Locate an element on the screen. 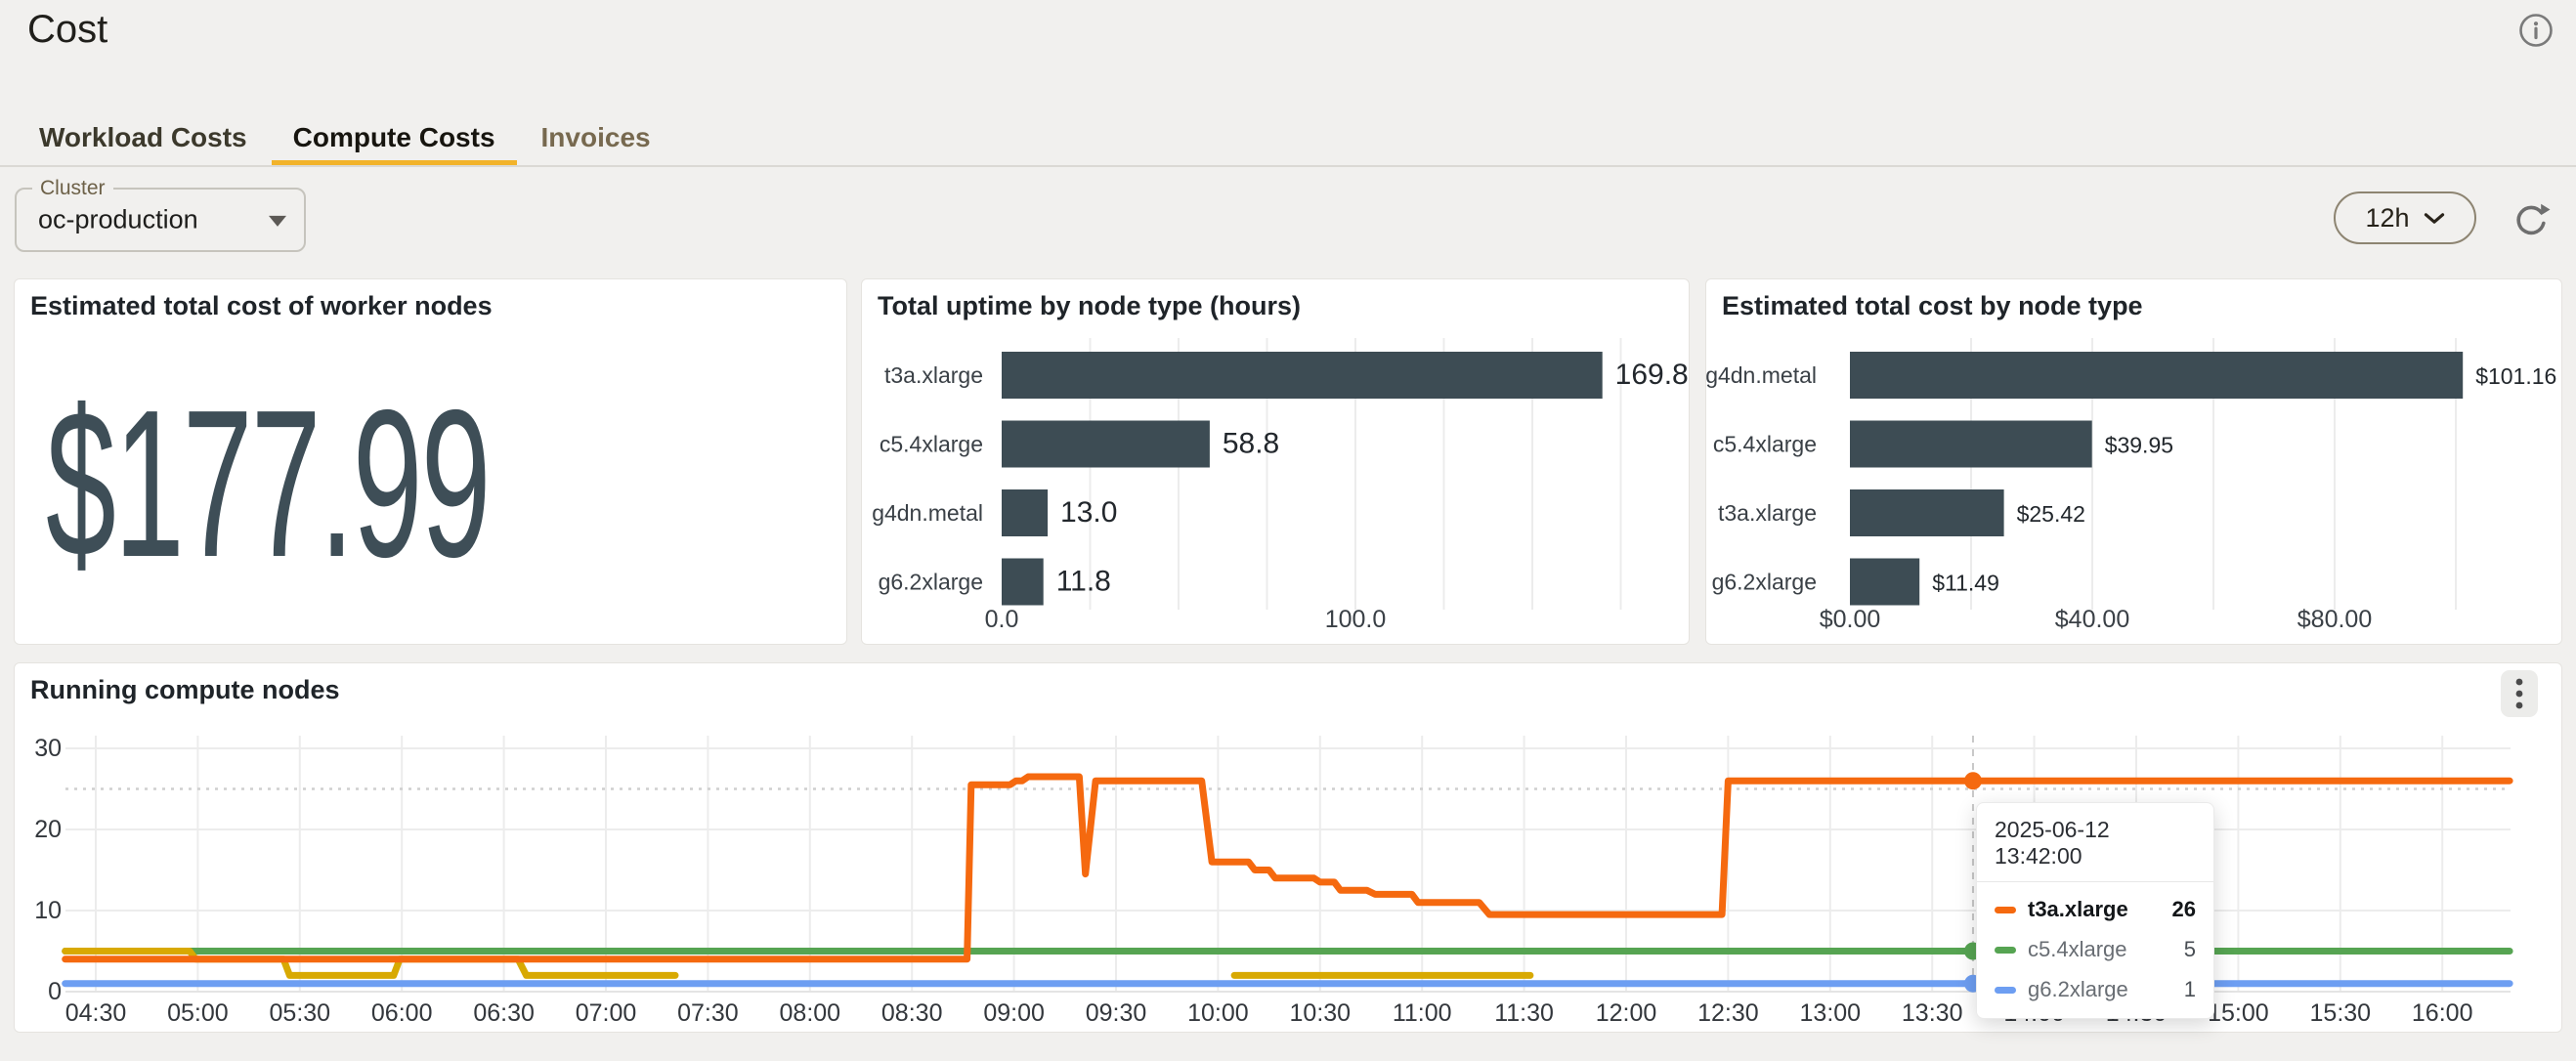 This screenshot has height=1061, width=2576. bar-value-label: $101.16 is located at coordinates (2516, 376).